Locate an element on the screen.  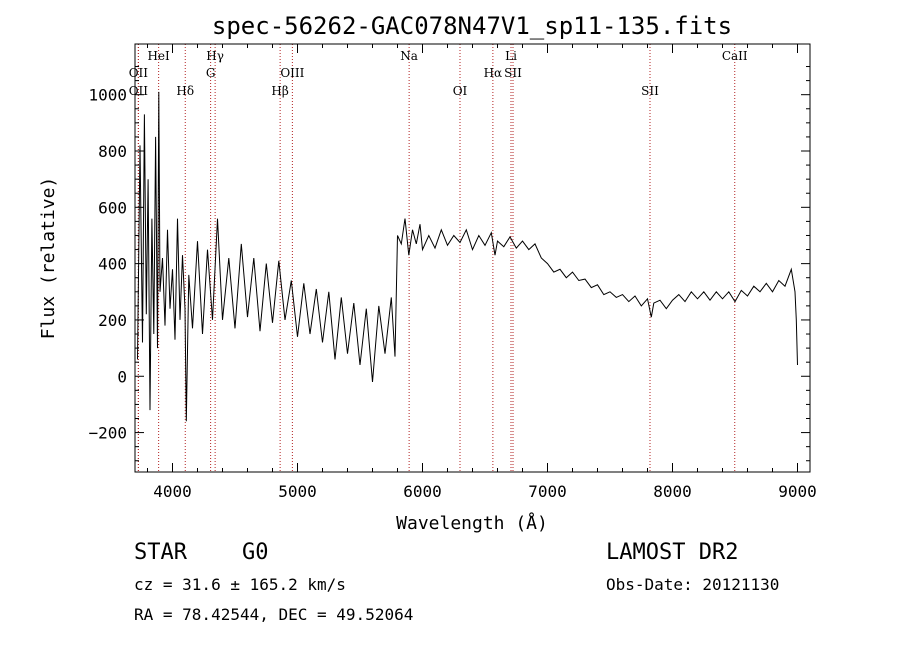
line-label-10: Hα is located at coordinates (493, 73).